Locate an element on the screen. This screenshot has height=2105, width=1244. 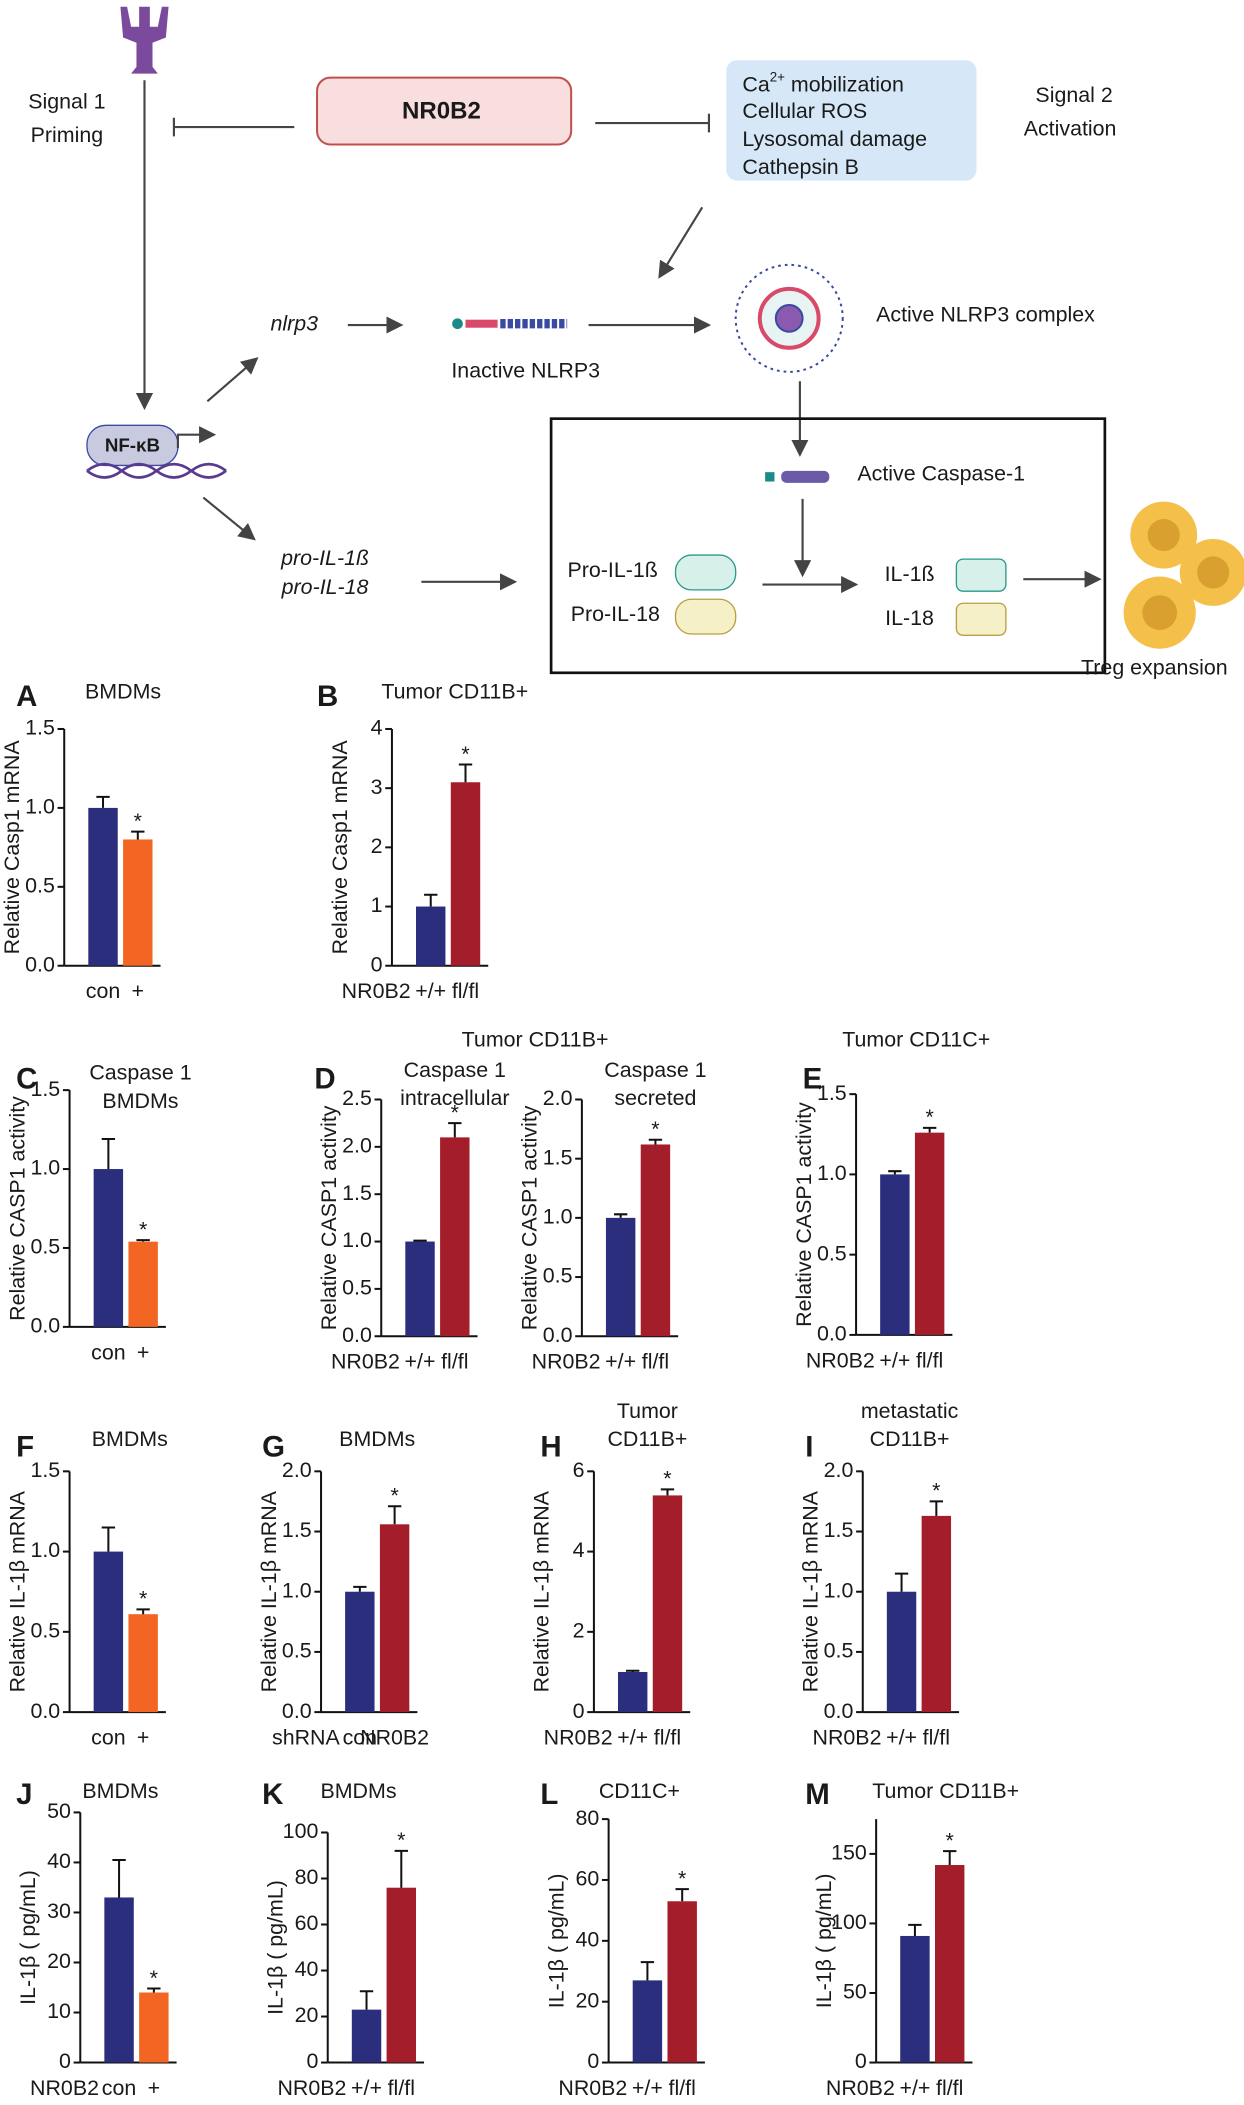
y-tick-label: 1 is located at coordinates (377, 905).